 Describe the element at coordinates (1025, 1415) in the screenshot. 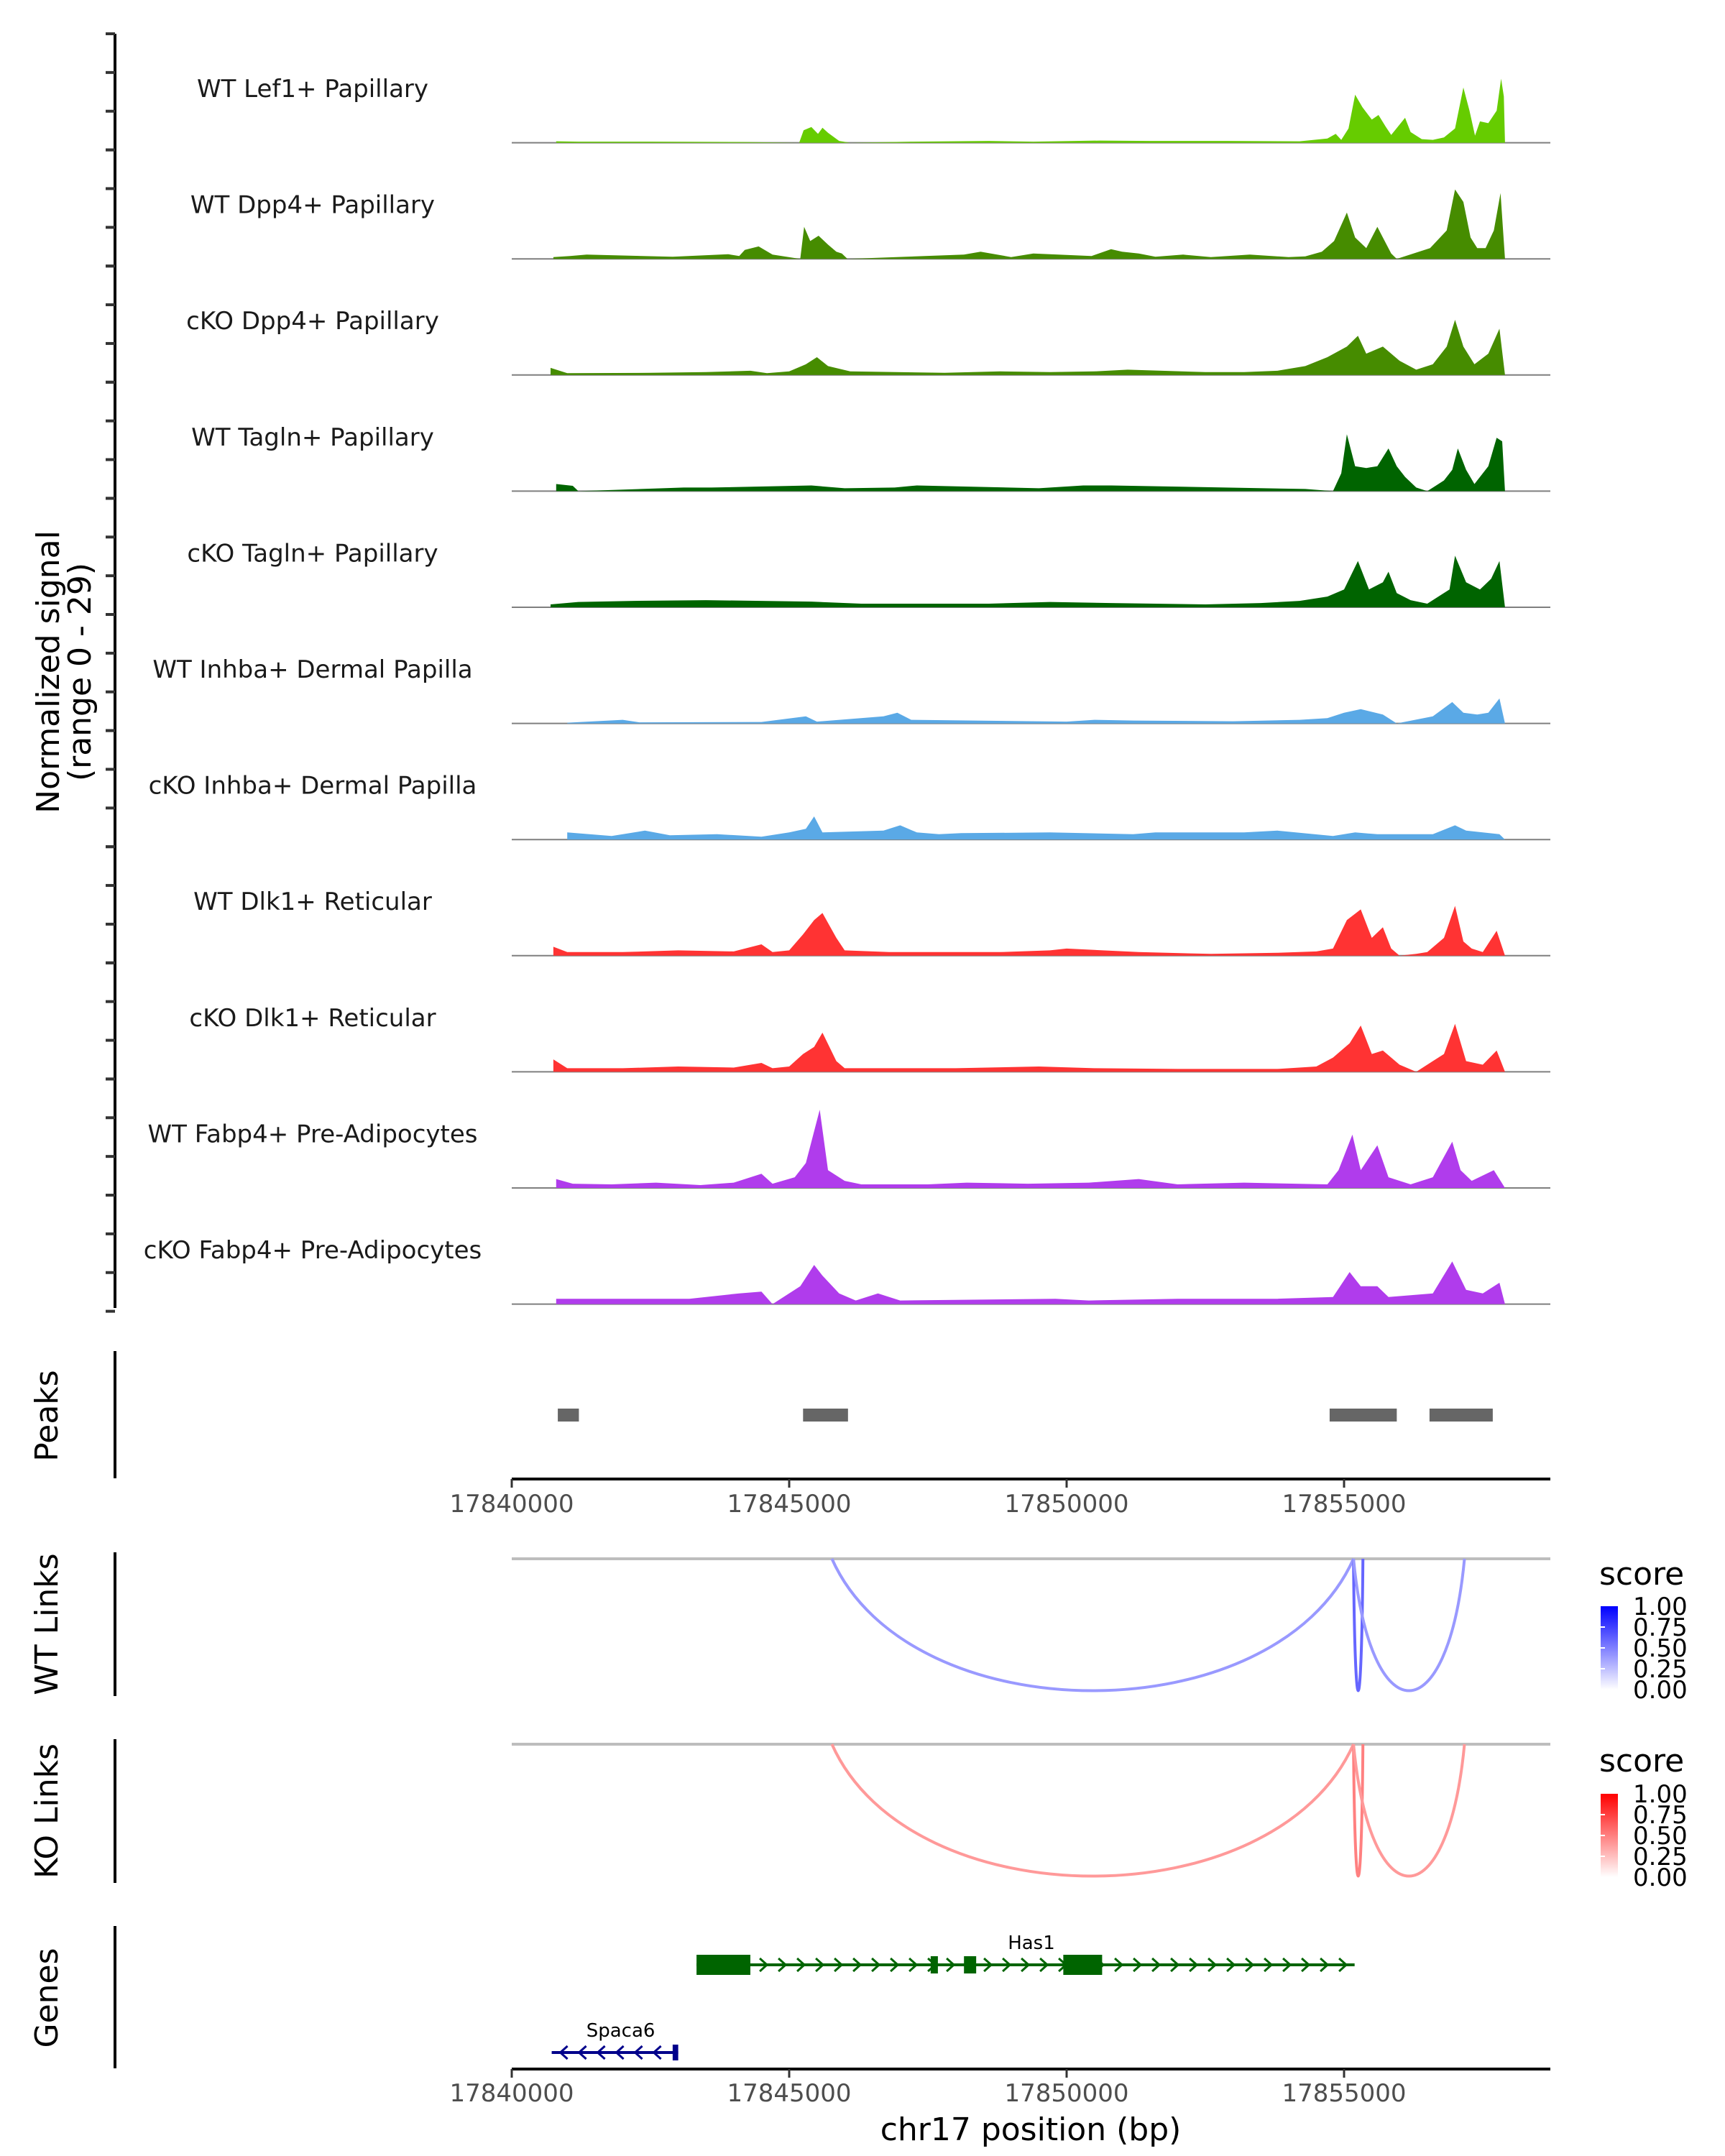

I see `peak-regions` at that location.